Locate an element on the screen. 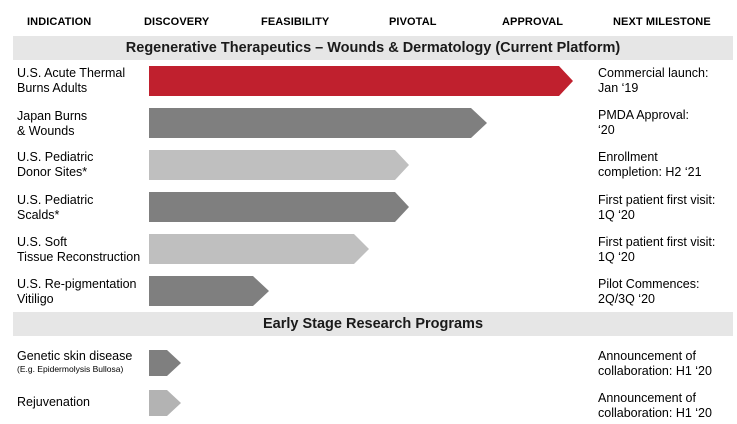 The image size is (737, 424). milestone-line1: Commercial launch: is located at coordinates (653, 73).